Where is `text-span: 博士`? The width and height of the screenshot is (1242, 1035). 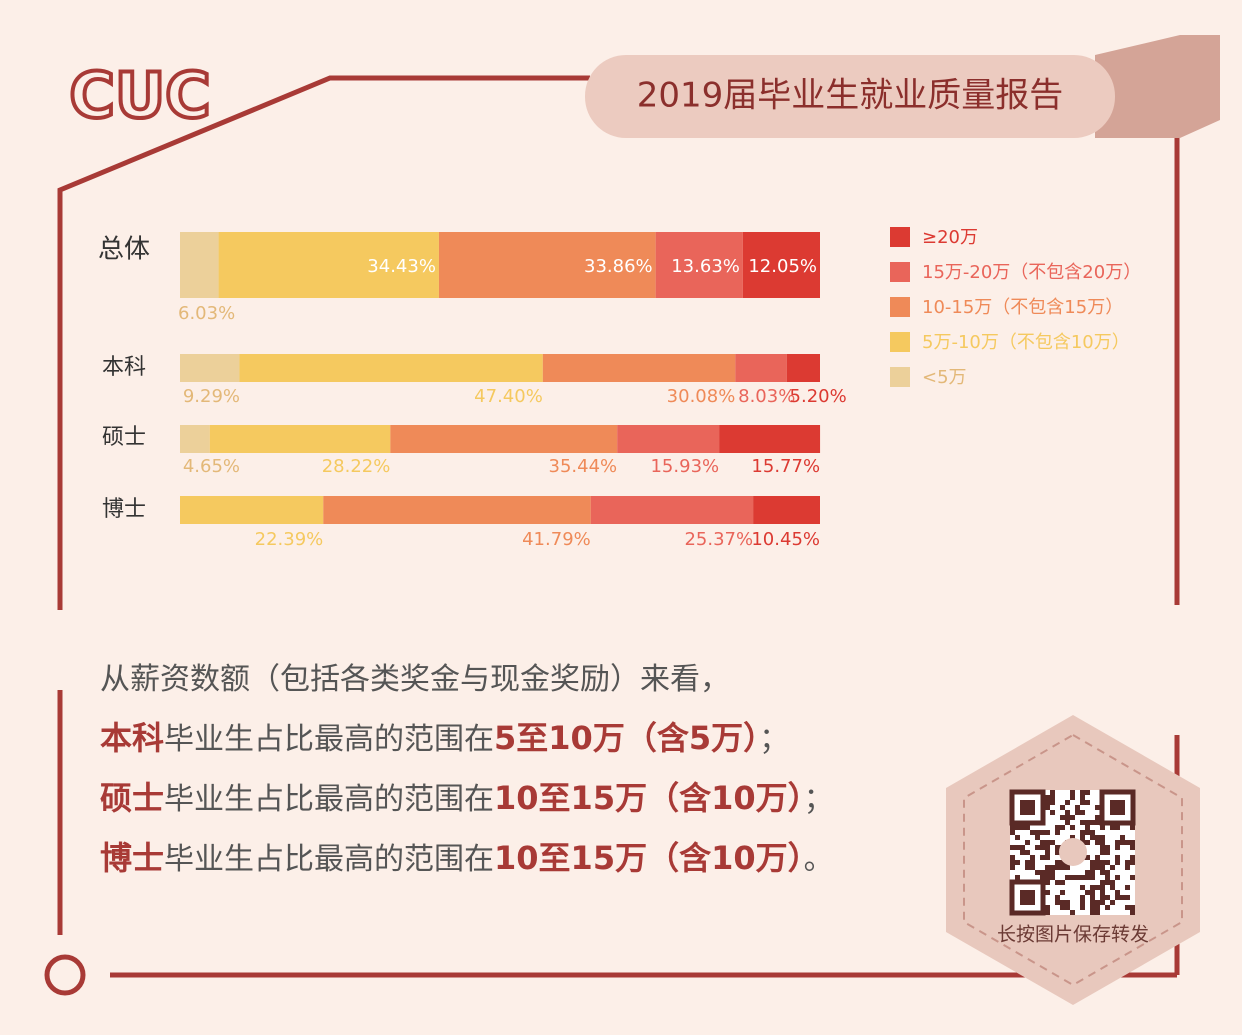 text-span: 博士 is located at coordinates (132, 858).